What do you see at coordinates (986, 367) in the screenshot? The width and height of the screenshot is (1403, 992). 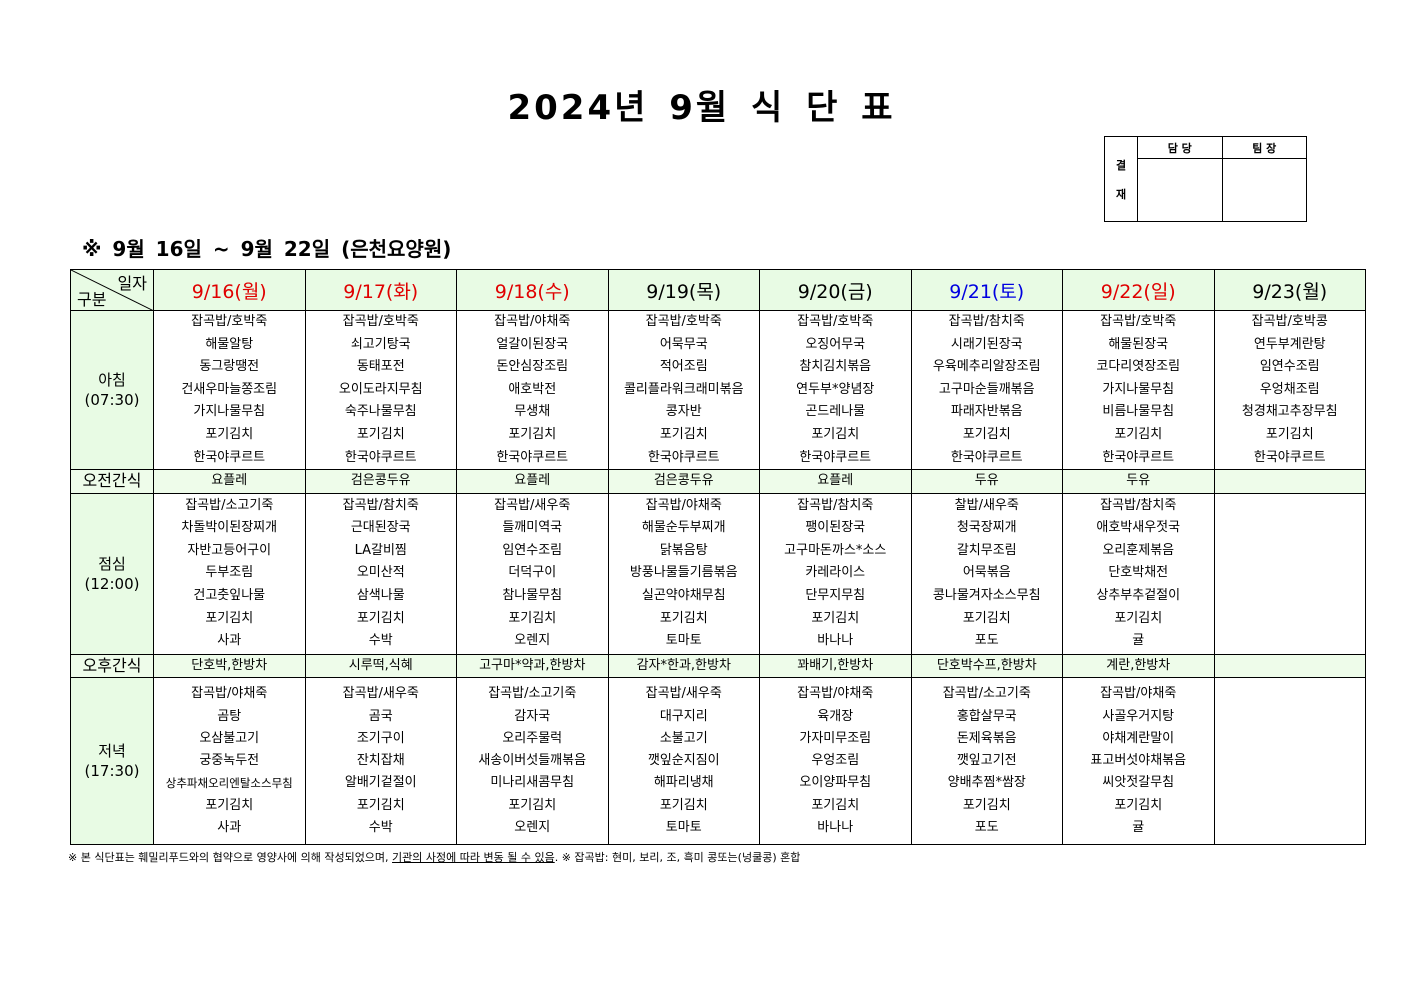 I see `menu-item: 우육메추리알장조림` at bounding box center [986, 367].